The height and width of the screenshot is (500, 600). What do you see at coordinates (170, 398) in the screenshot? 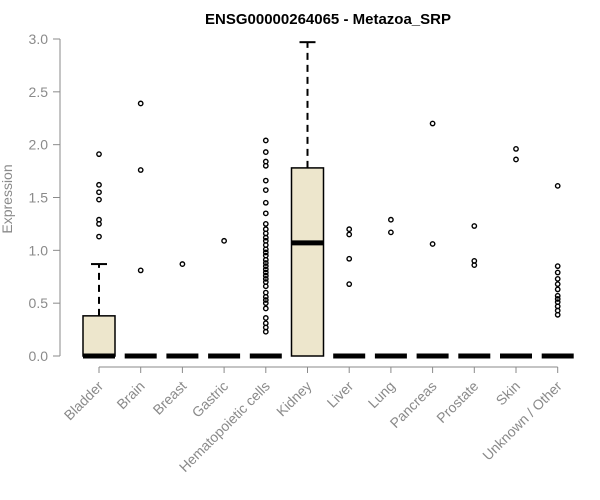
I see `x-tick-label: Breast` at bounding box center [170, 398].